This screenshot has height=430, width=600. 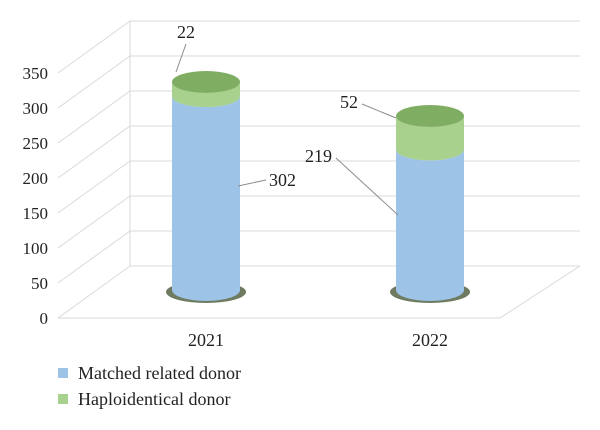 I want to click on bar-haplo-2022, so click(x=430, y=138).